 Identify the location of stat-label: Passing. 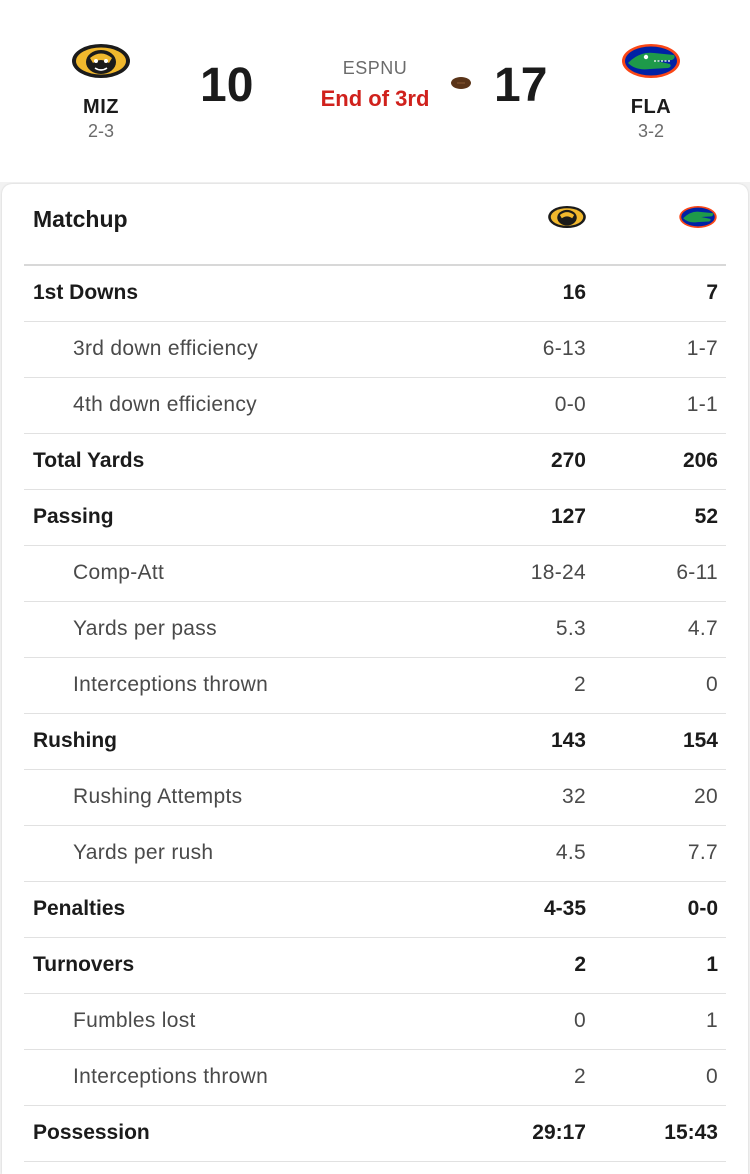
(73, 516).